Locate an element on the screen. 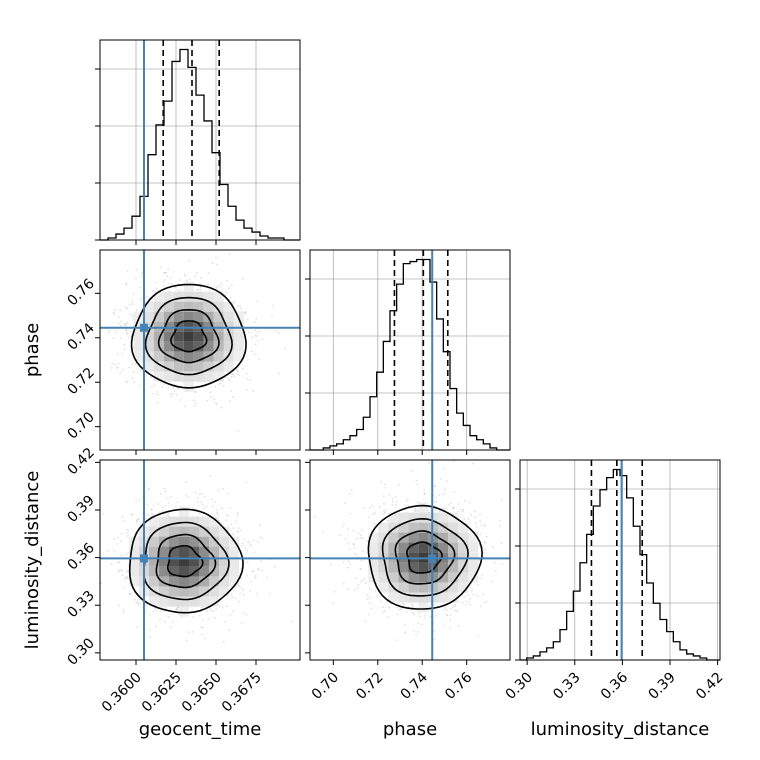 Image resolution: width=760 pixels, height=760 pixels. y-tick-label: 0.30 is located at coordinates (80, 651).